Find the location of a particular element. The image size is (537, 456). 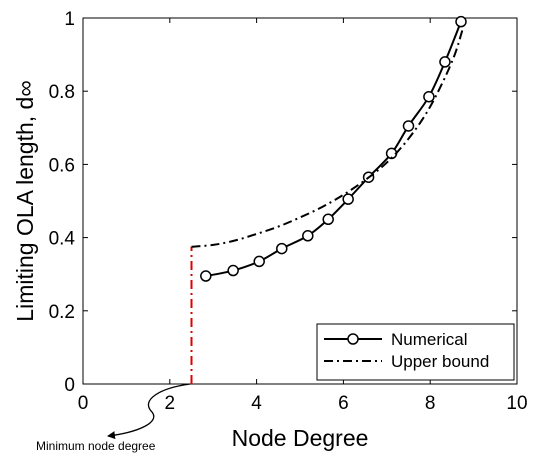

x-axis-label: Node Degree is located at coordinates (300, 438).